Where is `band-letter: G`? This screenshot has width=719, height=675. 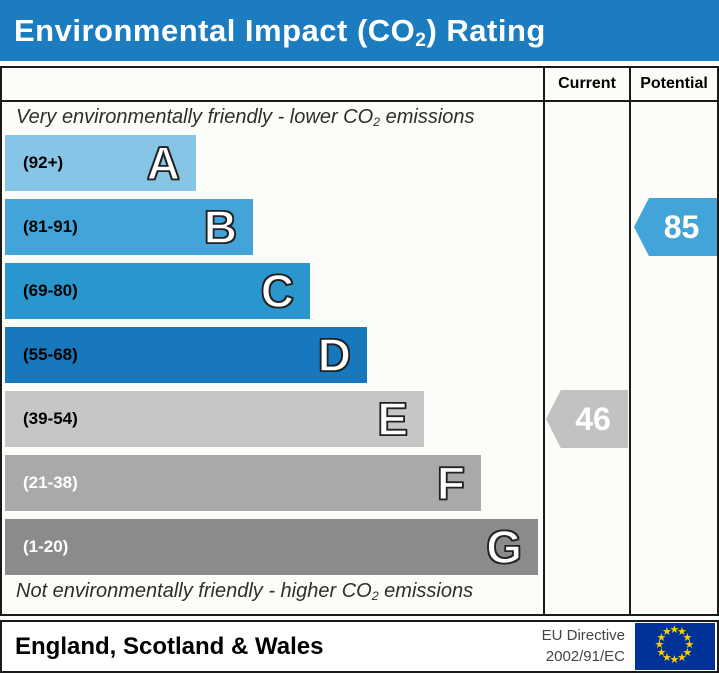
band-letter: G is located at coordinates (503, 547).